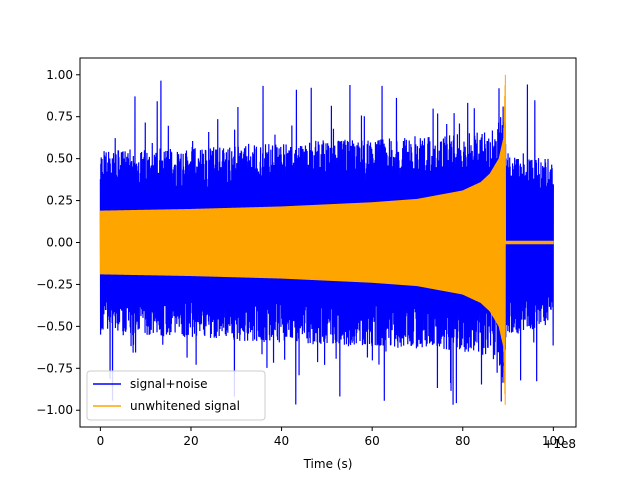 This screenshot has height=480, width=640. I want to click on y-tick-label: −0.25, so click(54, 284).